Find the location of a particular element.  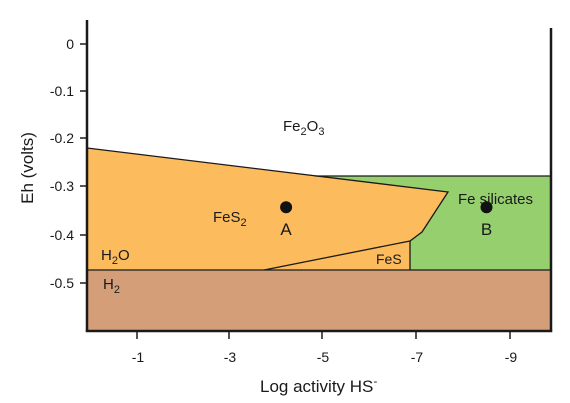

x-tick-labels: -1 -3 -5 -7 -9 is located at coordinates (325, 357).